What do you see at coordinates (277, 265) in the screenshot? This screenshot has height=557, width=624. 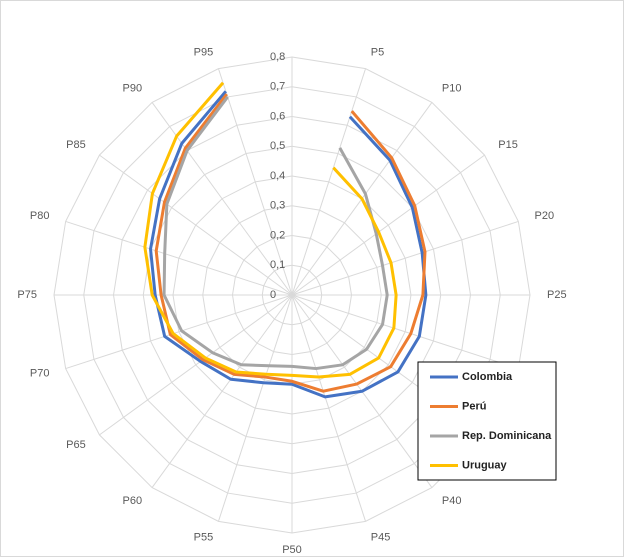 I see `r-tick-label: 0,1` at bounding box center [277, 265].